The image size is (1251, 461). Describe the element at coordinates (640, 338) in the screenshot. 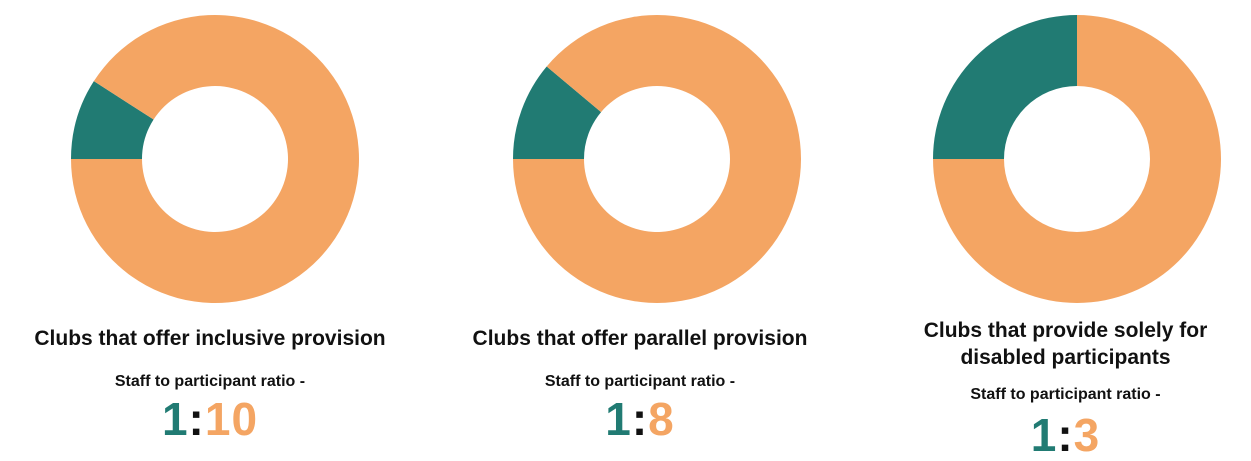

I see `chart-title-parallel: Clubs that offer parallel provision` at that location.